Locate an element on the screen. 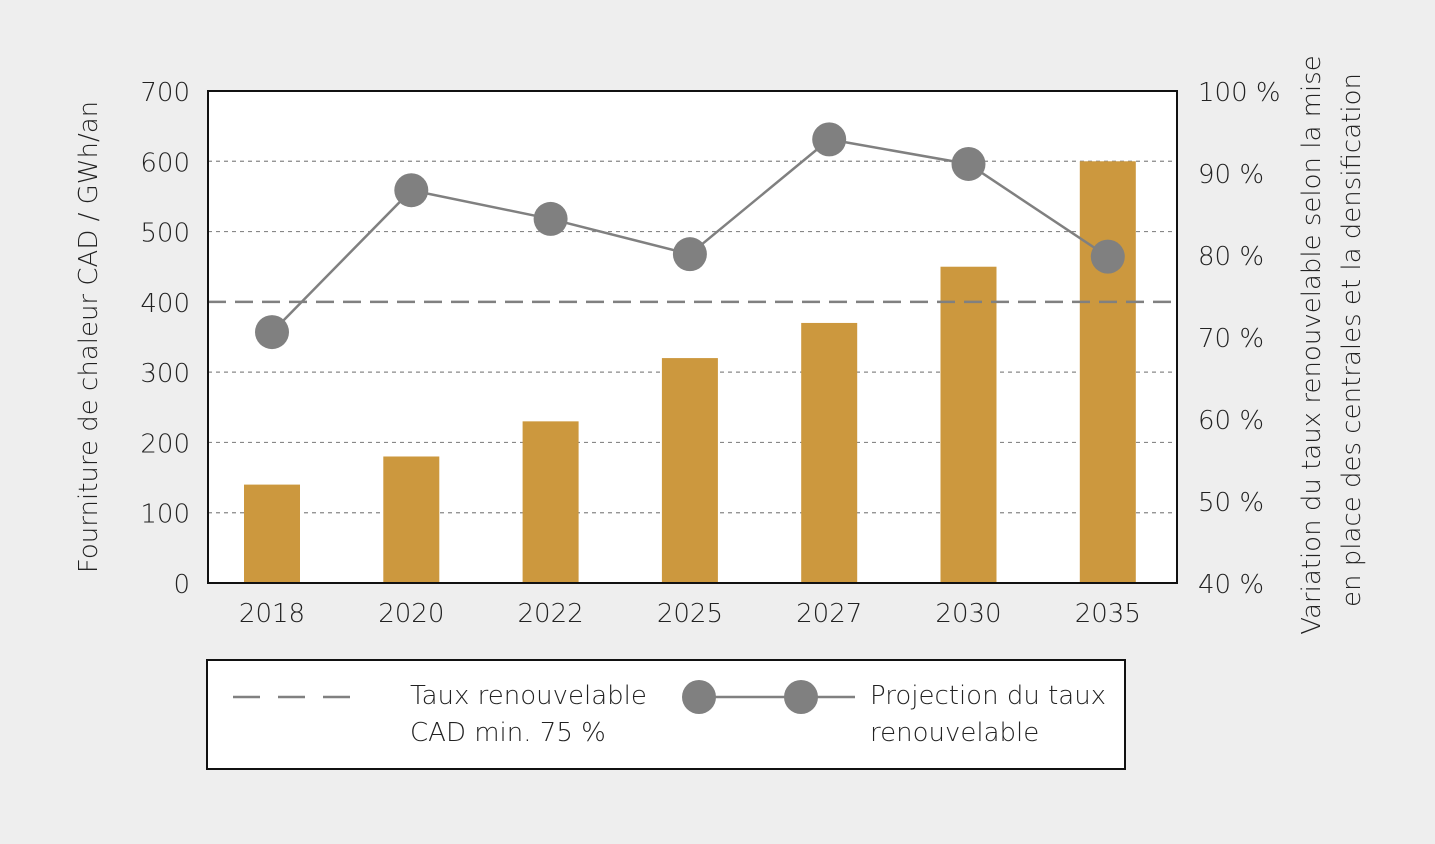  legend-label-projection: Projection du taux is located at coordinates (988, 696).